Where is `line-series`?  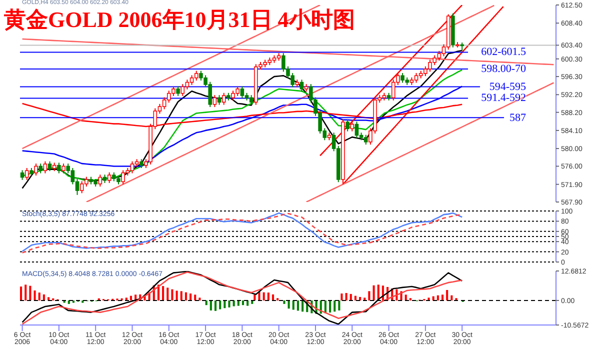 line-series is located at coordinates (430, 142).